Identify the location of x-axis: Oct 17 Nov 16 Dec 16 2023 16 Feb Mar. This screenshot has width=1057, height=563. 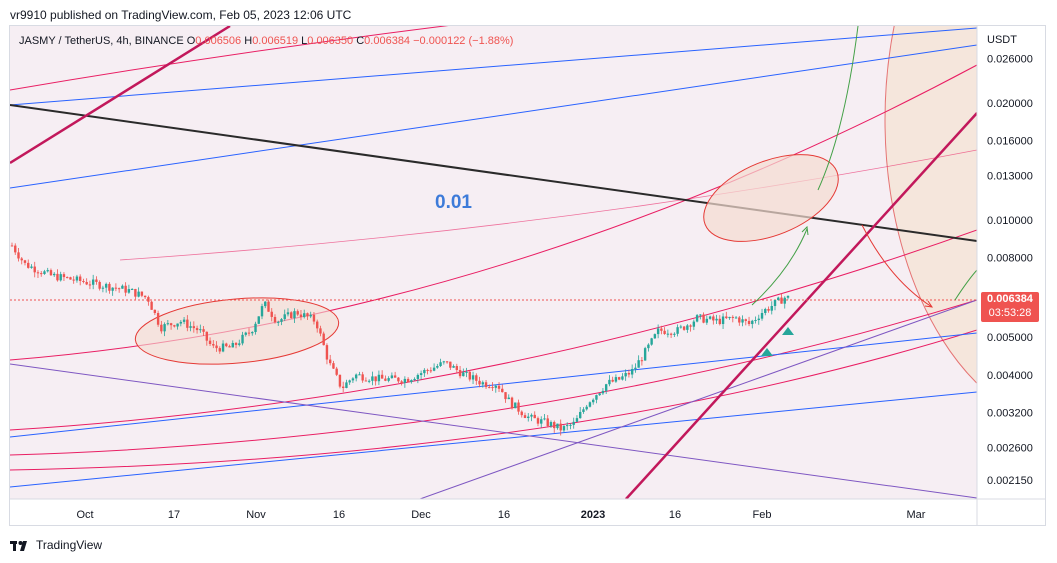
(500, 515).